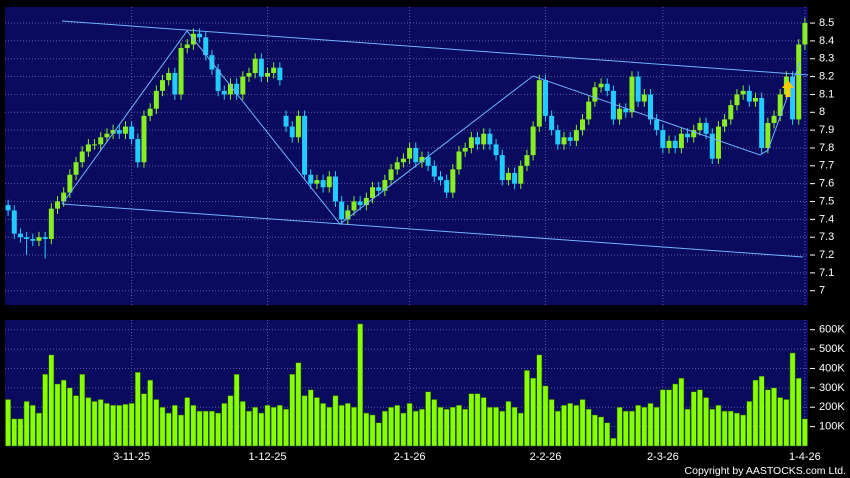  Describe the element at coordinates (832, 330) in the screenshot. I see `y-tick-label: 600K` at that location.